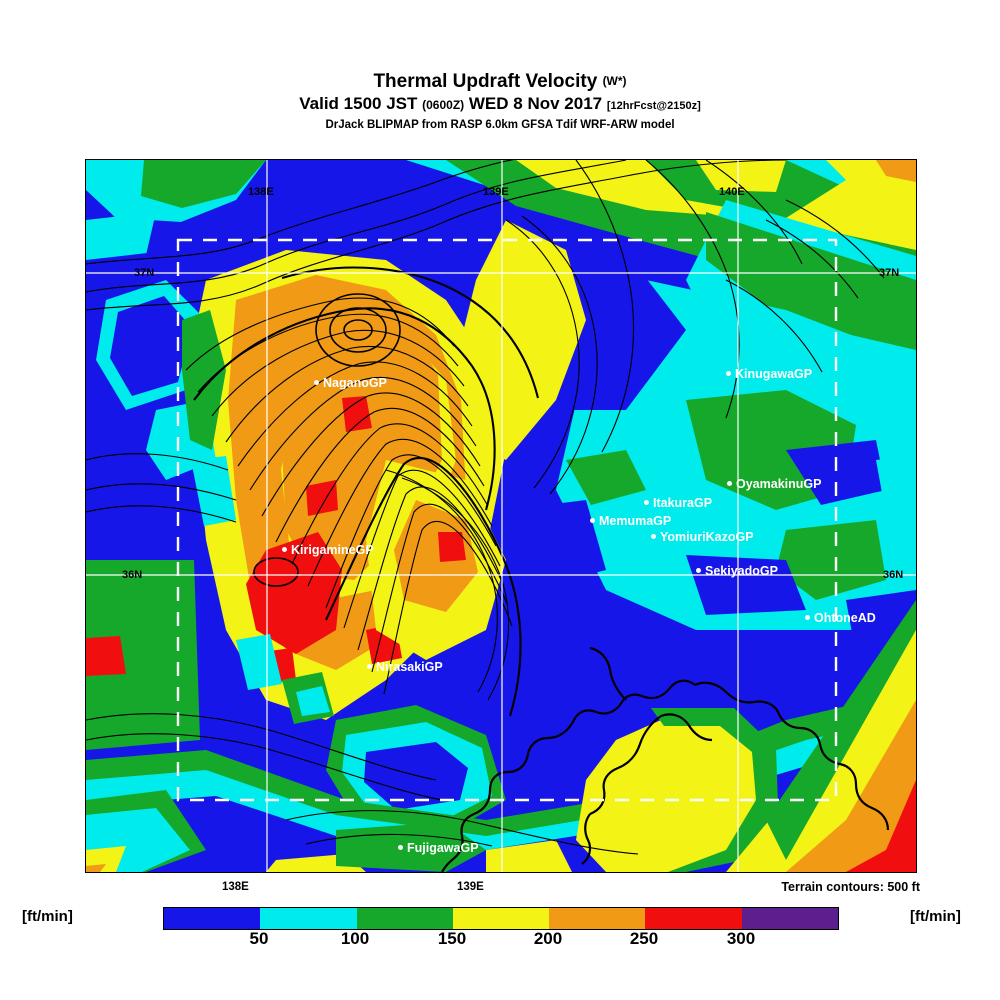  Describe the element at coordinates (261, 192) in the screenshot. I see `lon-label-138e: 138E` at that location.